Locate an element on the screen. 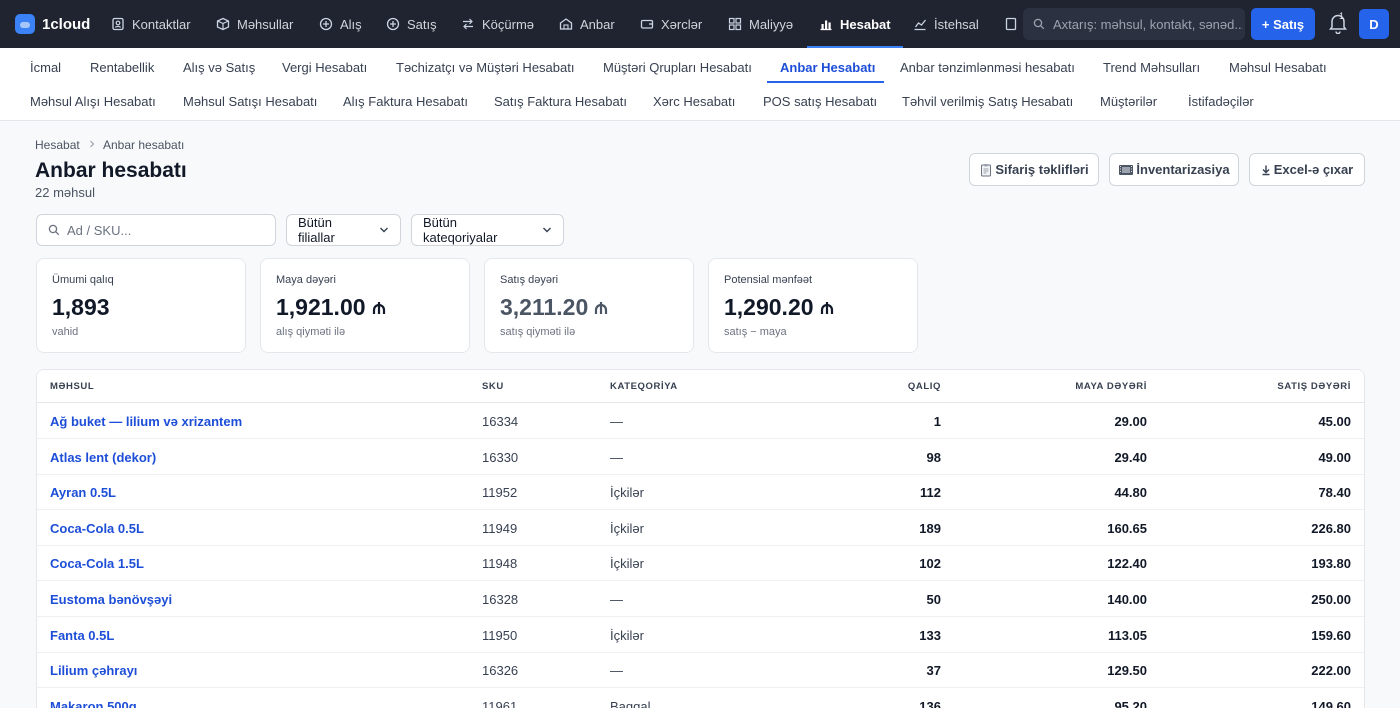 The image size is (1400, 708). subnav-item-delivered-sales: Təhvil verilmiş Satış Hesabatı is located at coordinates (988, 101).